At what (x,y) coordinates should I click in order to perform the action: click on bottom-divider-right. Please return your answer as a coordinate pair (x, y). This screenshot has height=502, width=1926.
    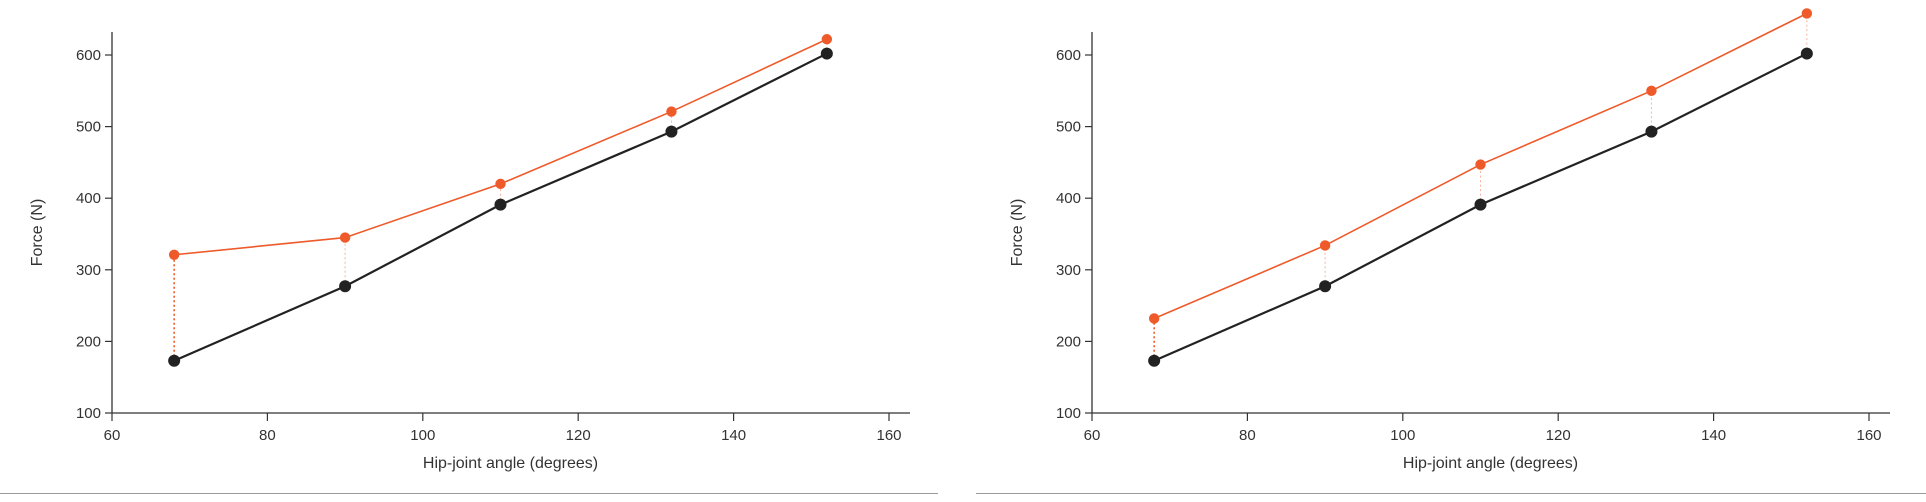
    Looking at the image, I should click on (1451, 493).